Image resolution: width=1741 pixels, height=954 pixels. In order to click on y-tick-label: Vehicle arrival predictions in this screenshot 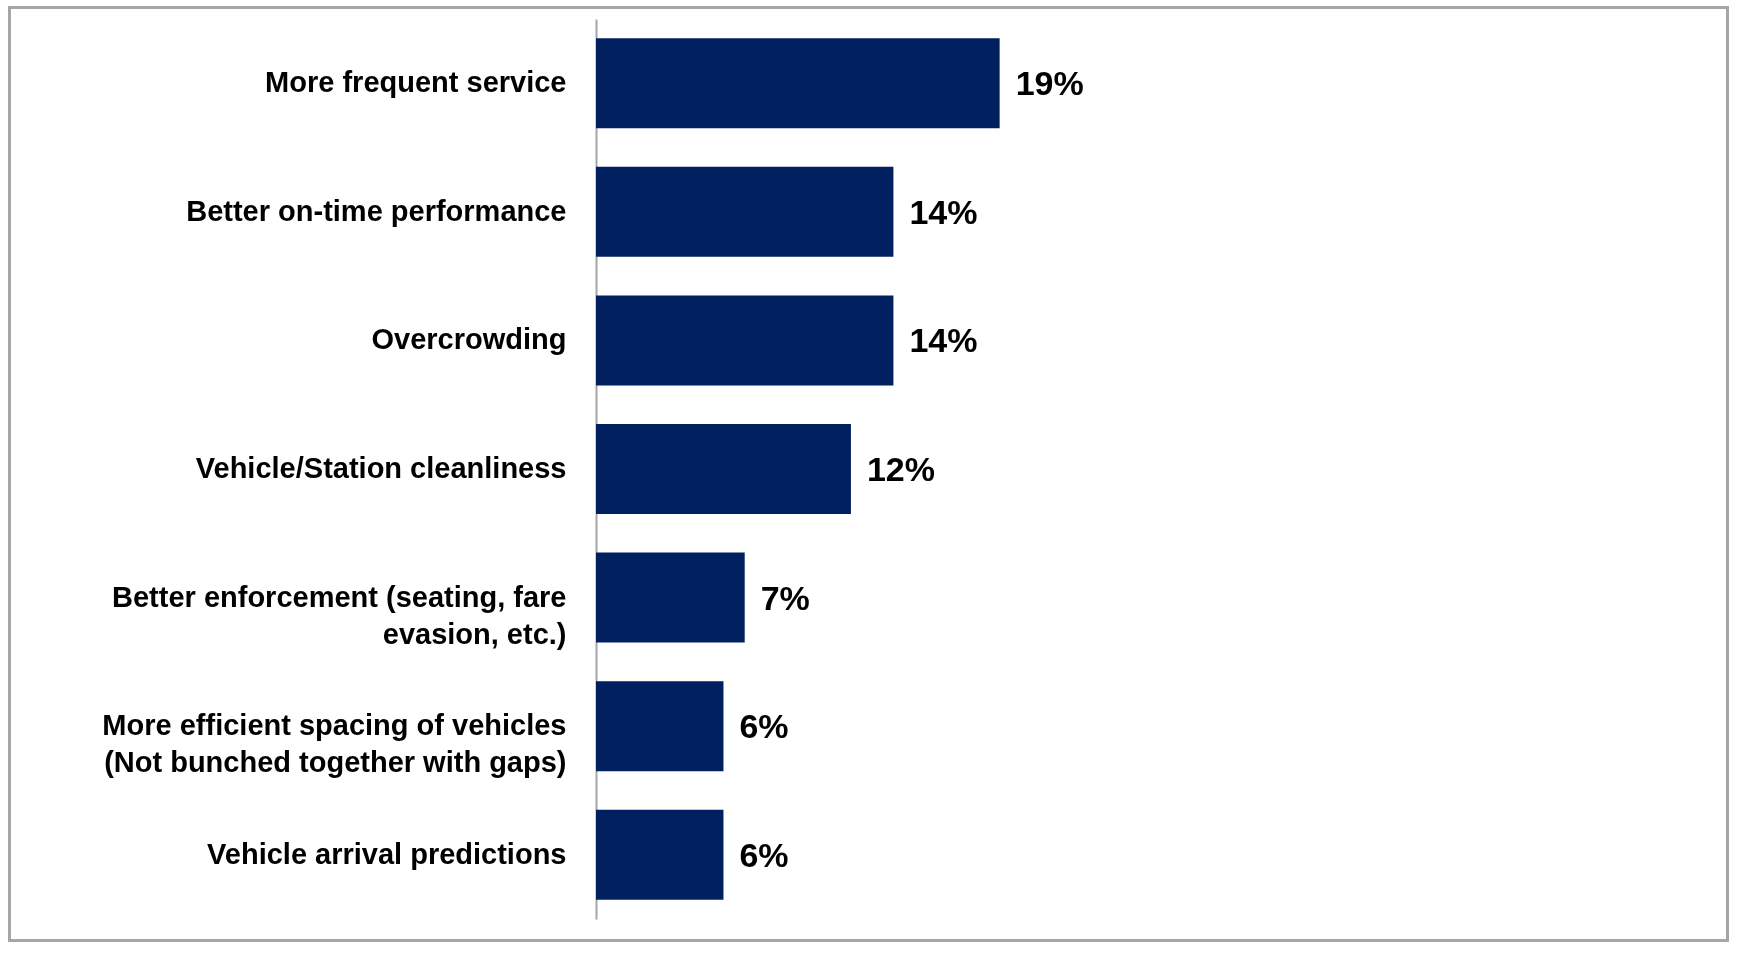, I will do `click(387, 853)`.